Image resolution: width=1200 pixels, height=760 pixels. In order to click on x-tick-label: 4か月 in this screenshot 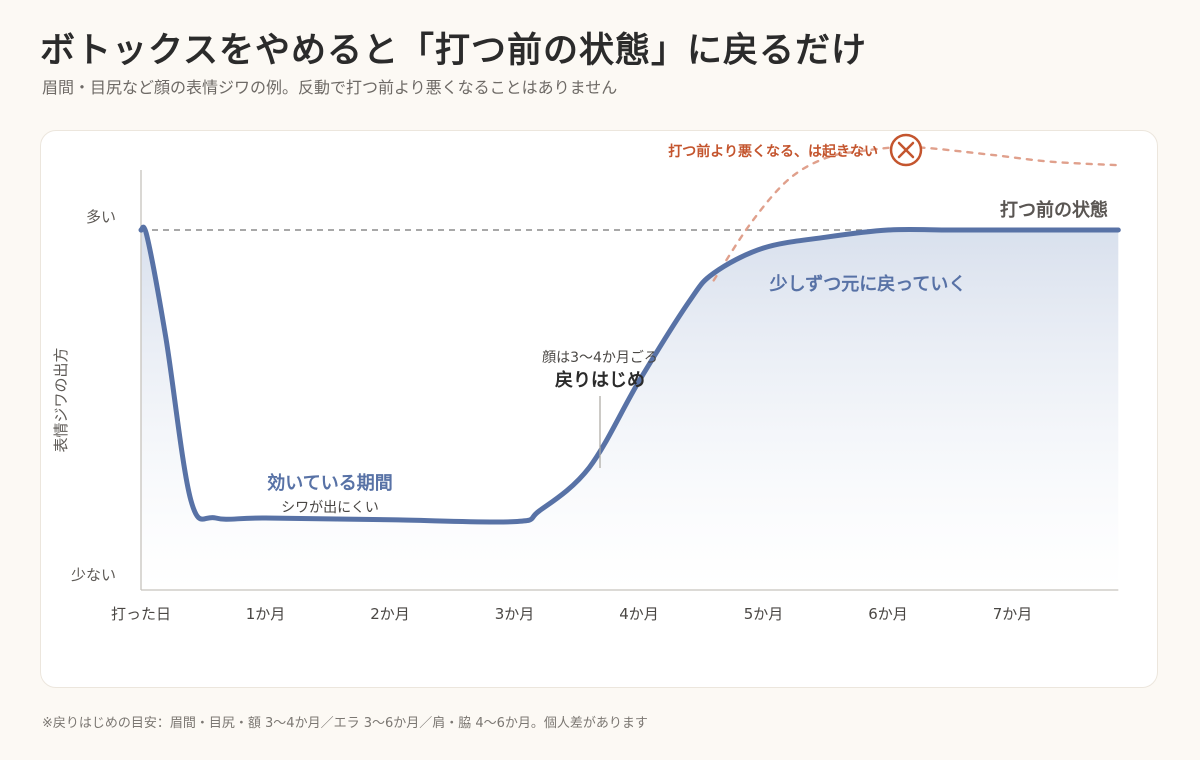, I will do `click(639, 614)`.